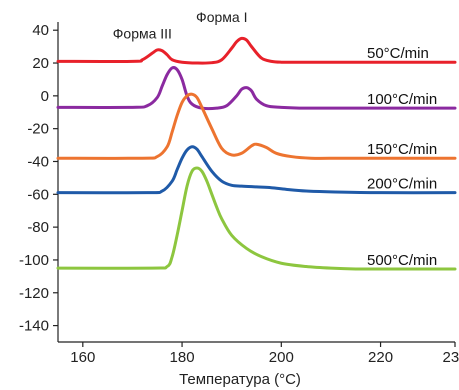 The height and width of the screenshot is (390, 459). I want to click on y-tick-label: -140, so click(34, 326).